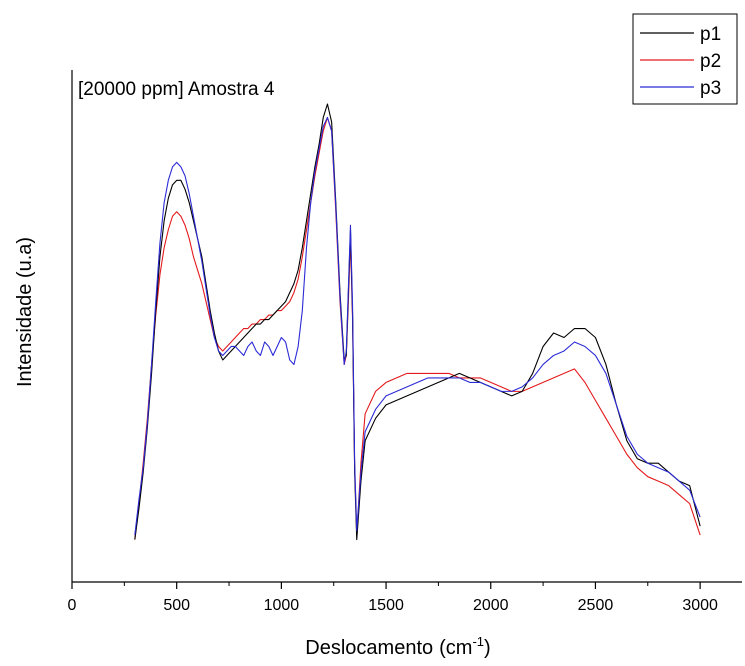 The width and height of the screenshot is (745, 666). I want to click on x-tick-label-2000: 2000, so click(491, 605).